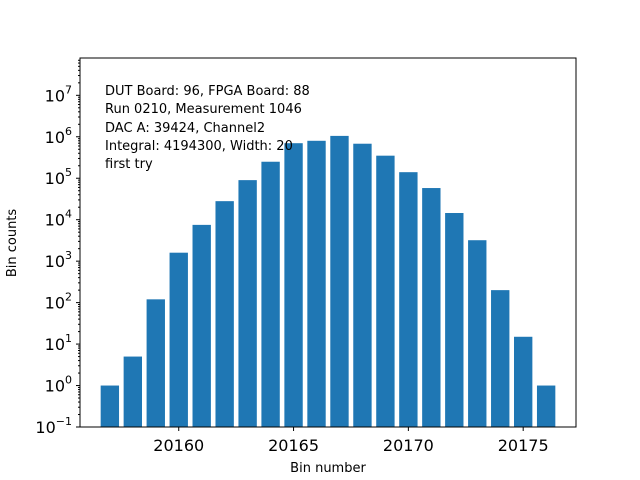 The width and height of the screenshot is (640, 480). I want to click on y-tick-label: 10³, so click(58, 260).